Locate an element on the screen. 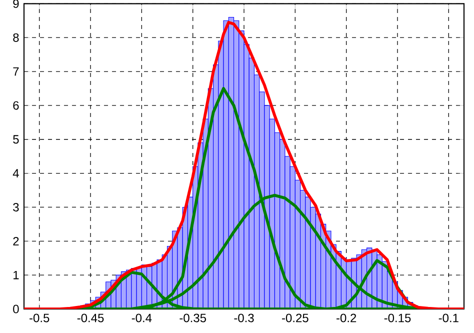 This screenshot has height=333, width=474. x-tick-label: -0.45 is located at coordinates (90, 318).